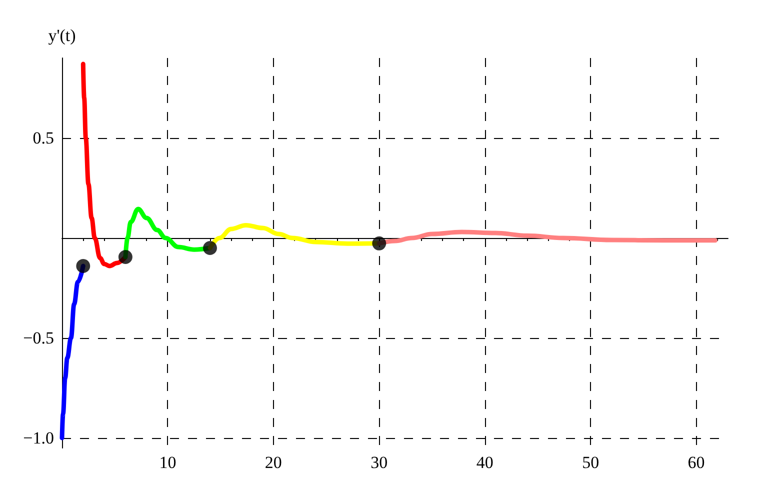 This screenshot has width=758, height=479. Describe the element at coordinates (38, 438) in the screenshot. I see `y-tick-label: −1.0` at that location.